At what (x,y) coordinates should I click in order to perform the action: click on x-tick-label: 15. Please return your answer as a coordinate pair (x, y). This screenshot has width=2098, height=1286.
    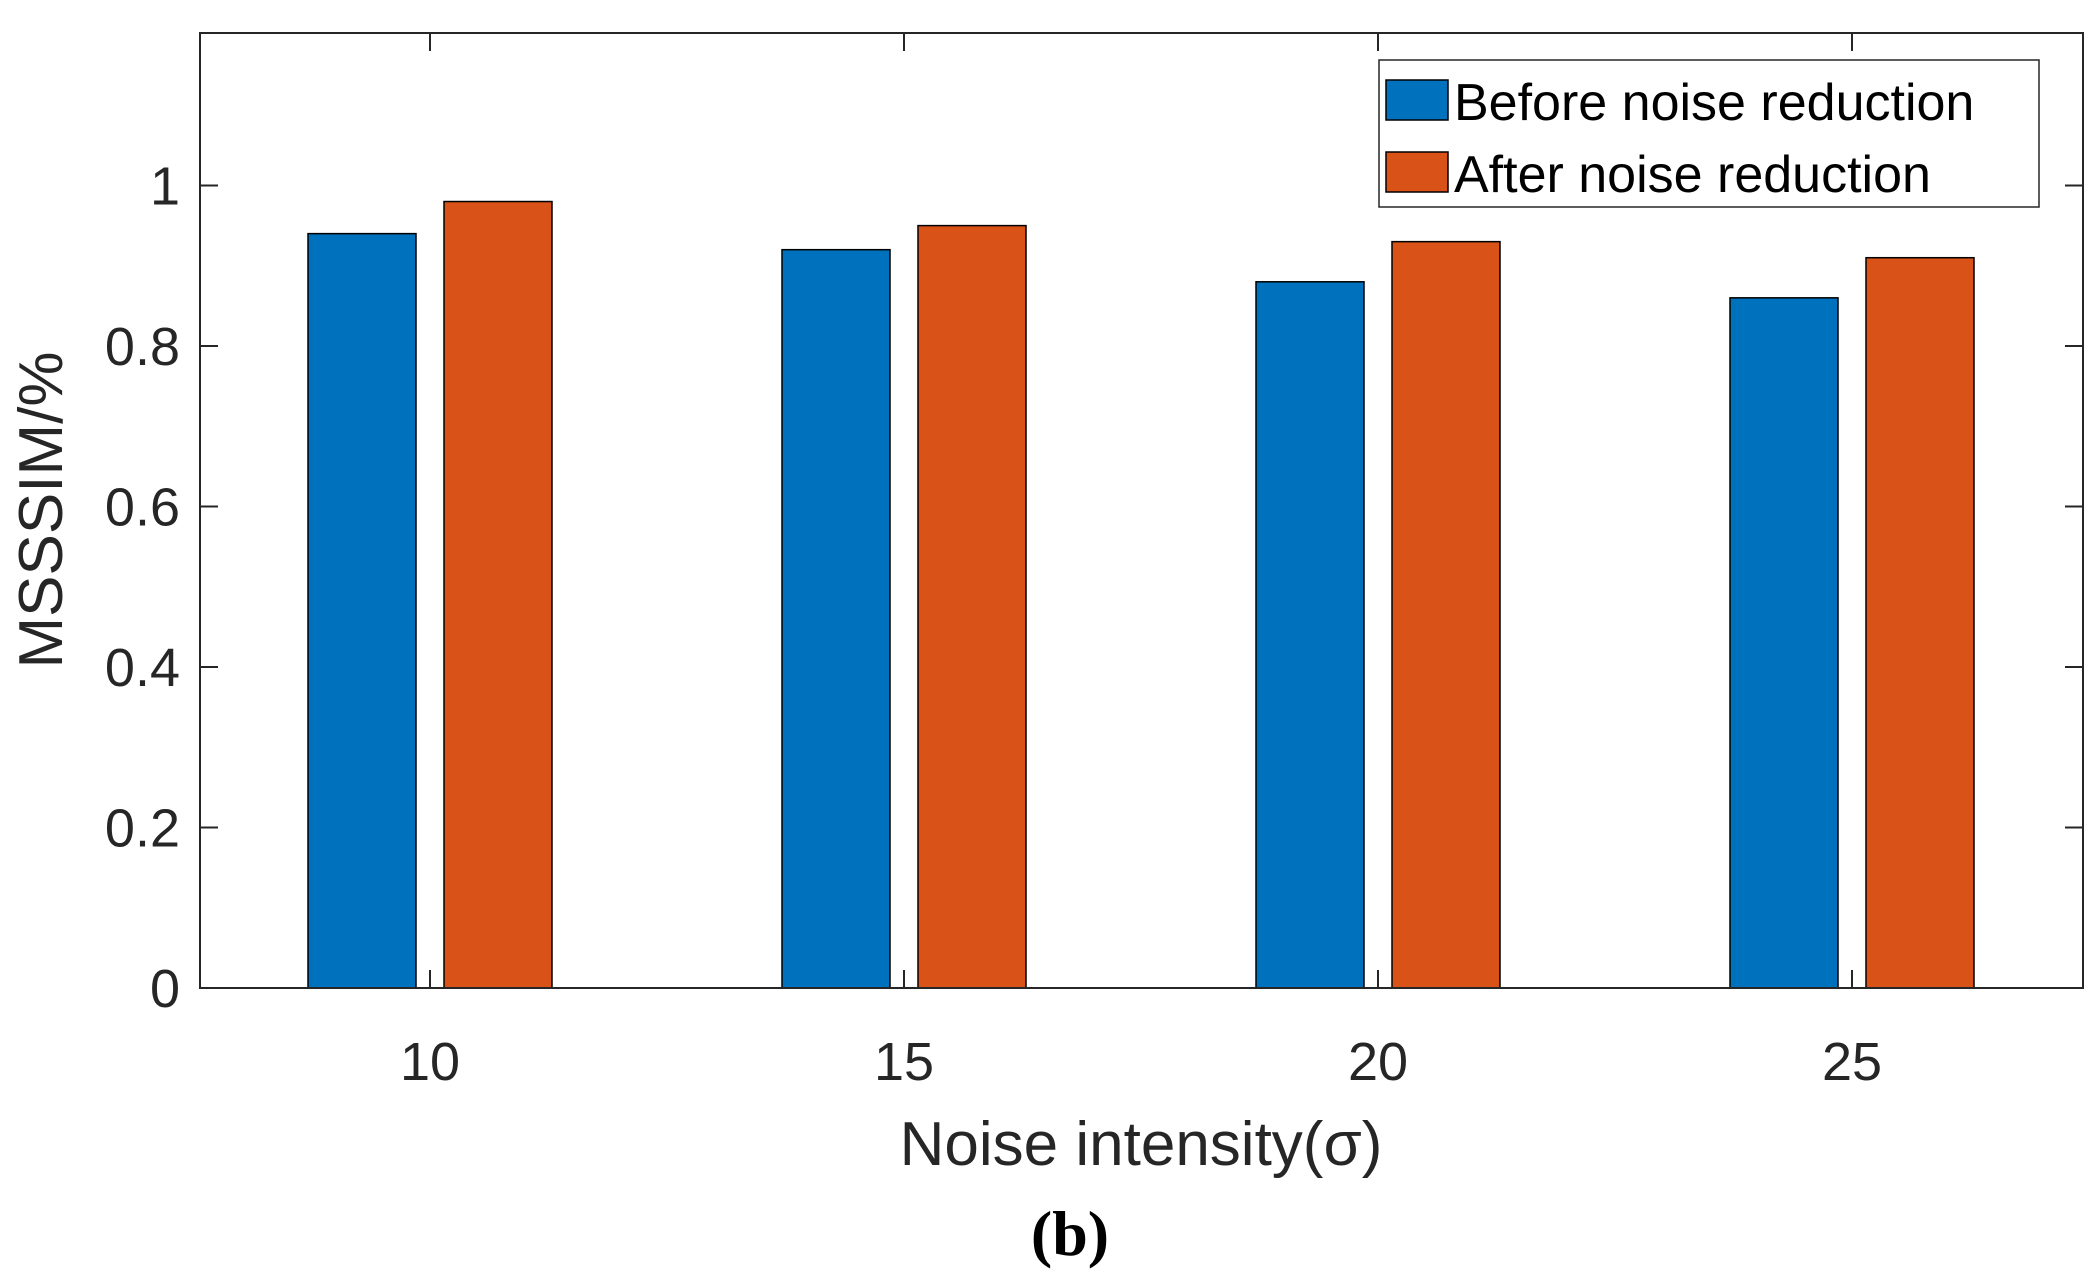
    Looking at the image, I should click on (904, 1062).